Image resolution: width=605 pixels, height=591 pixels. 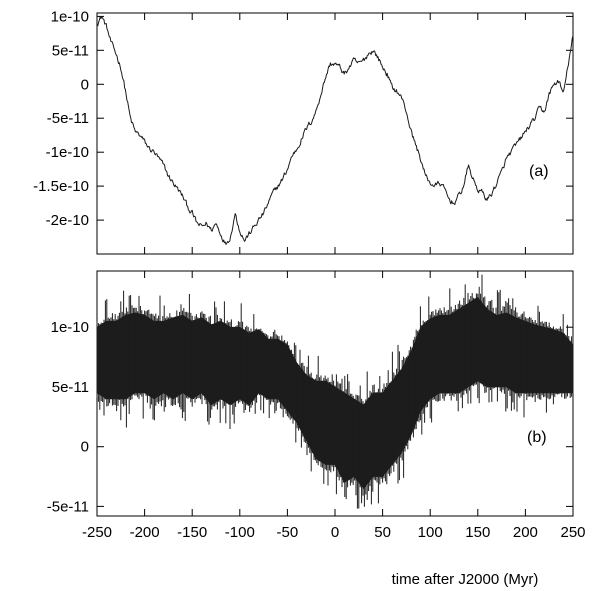 I want to click on x-tick-label: -100, so click(x=240, y=532).